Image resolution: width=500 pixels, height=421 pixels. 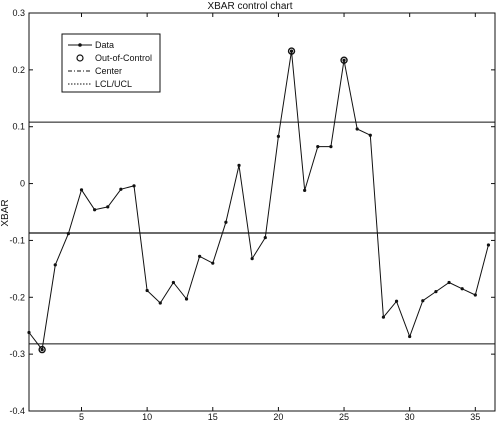 What do you see at coordinates (410, 416) in the screenshot?
I see `x-tick-label: 30` at bounding box center [410, 416].